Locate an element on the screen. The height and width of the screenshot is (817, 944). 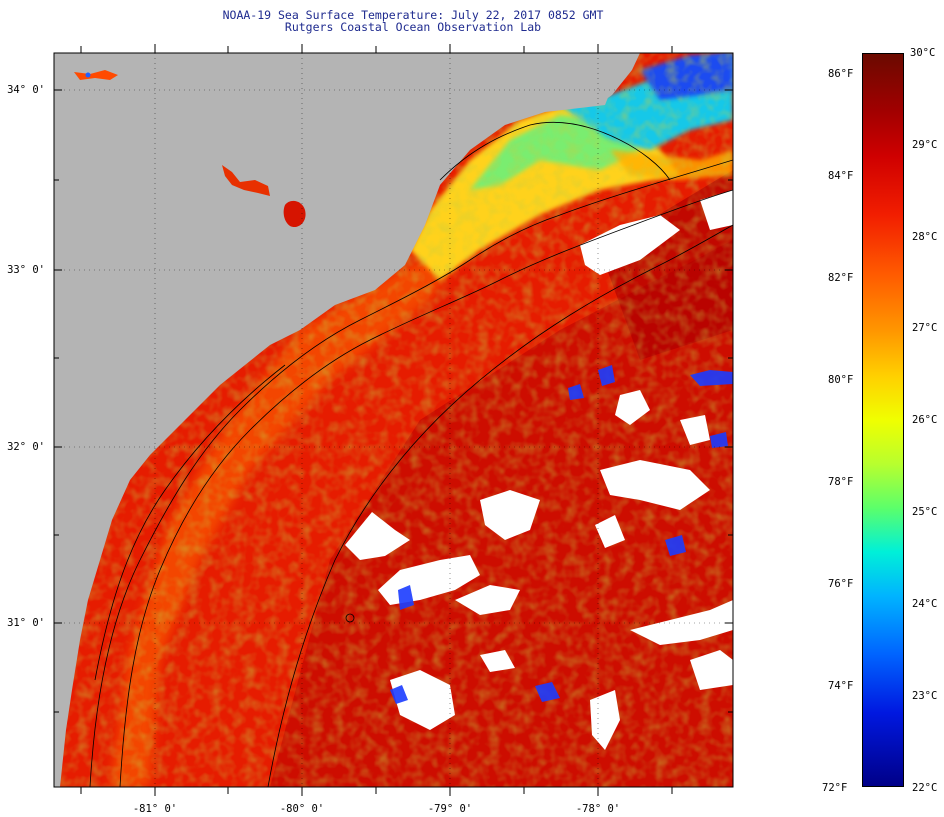
lat-label-33: 33° 0' is located at coordinates (26, 270).